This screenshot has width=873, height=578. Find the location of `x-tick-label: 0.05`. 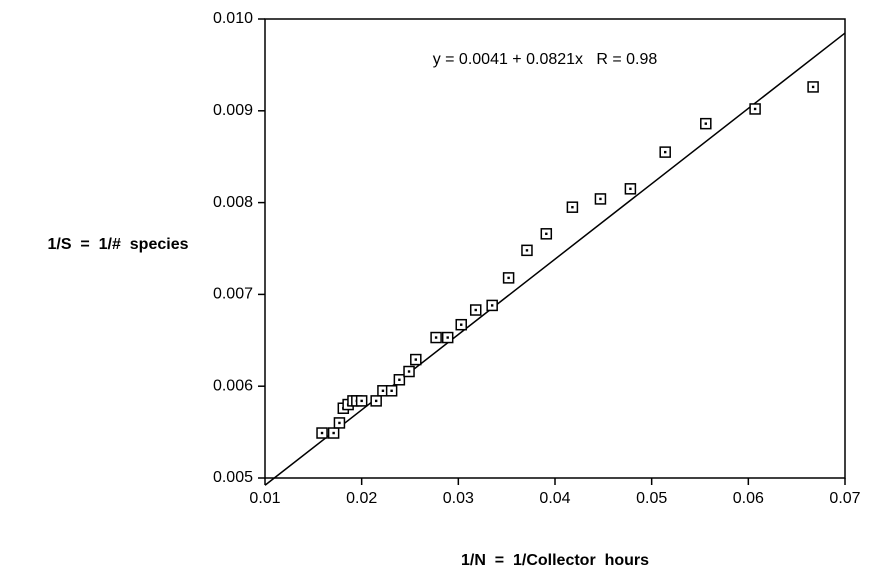

x-tick-label: 0.05 is located at coordinates (651, 498).